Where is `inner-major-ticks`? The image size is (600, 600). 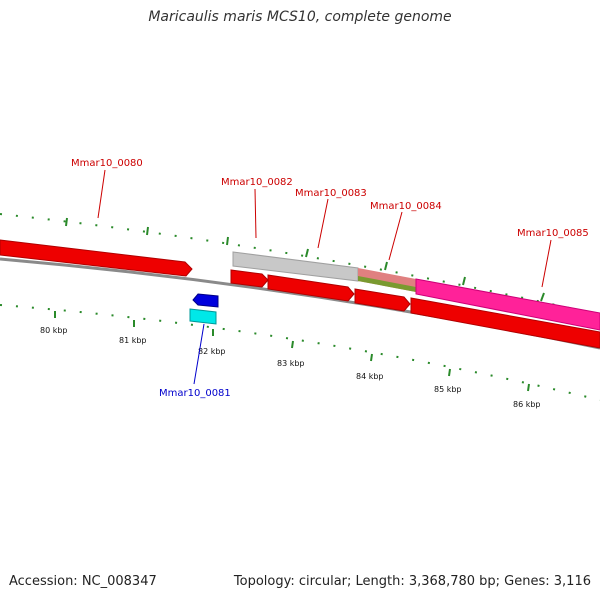
inner-major-ticks is located at coordinates (292, 351).